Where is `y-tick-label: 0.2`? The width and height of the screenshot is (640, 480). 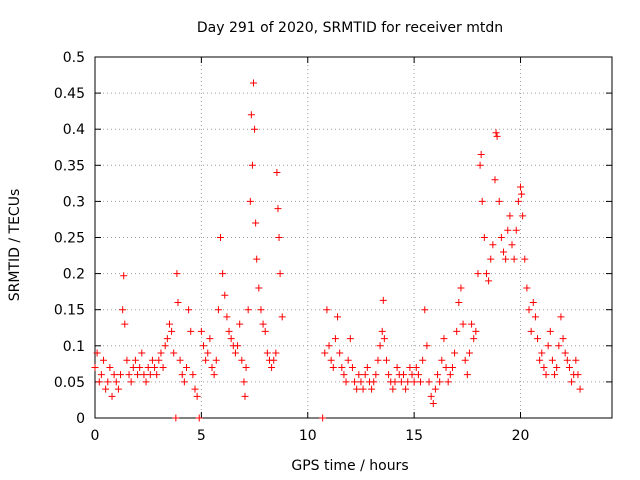 y-tick-label: 0.2 is located at coordinates (74, 275).